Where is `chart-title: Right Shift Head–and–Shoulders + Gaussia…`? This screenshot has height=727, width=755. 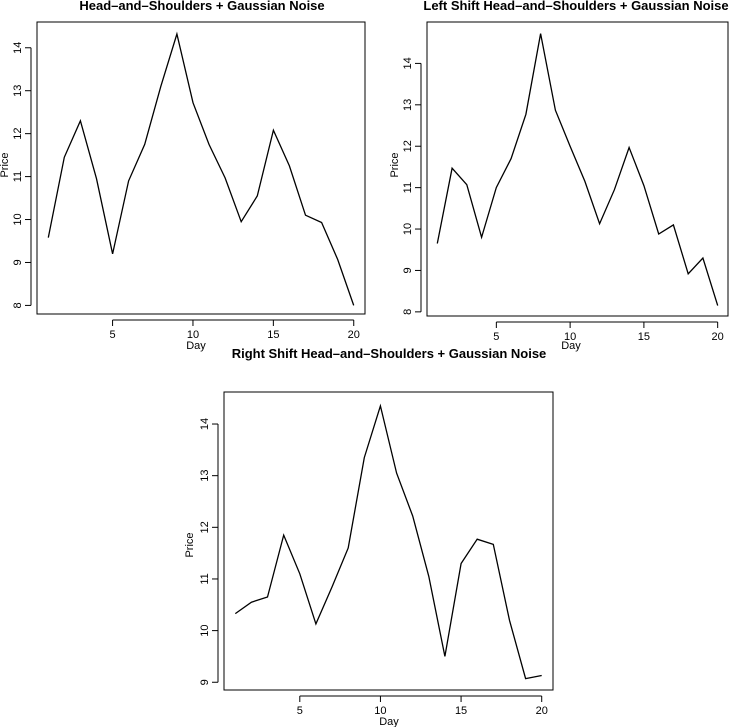
chart-title: Right Shift Head–and–Shoulders + Gaussia… is located at coordinates (389, 353).